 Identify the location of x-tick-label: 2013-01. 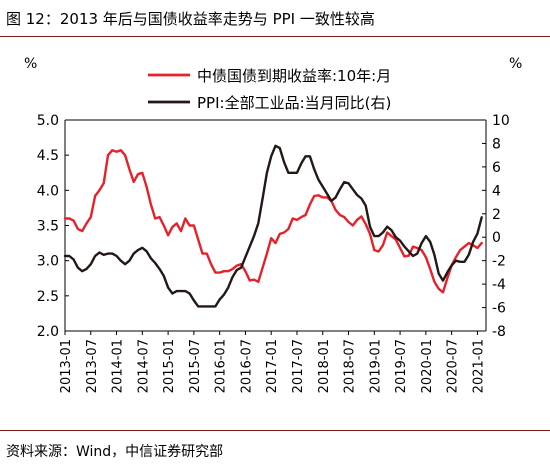
(66, 366).